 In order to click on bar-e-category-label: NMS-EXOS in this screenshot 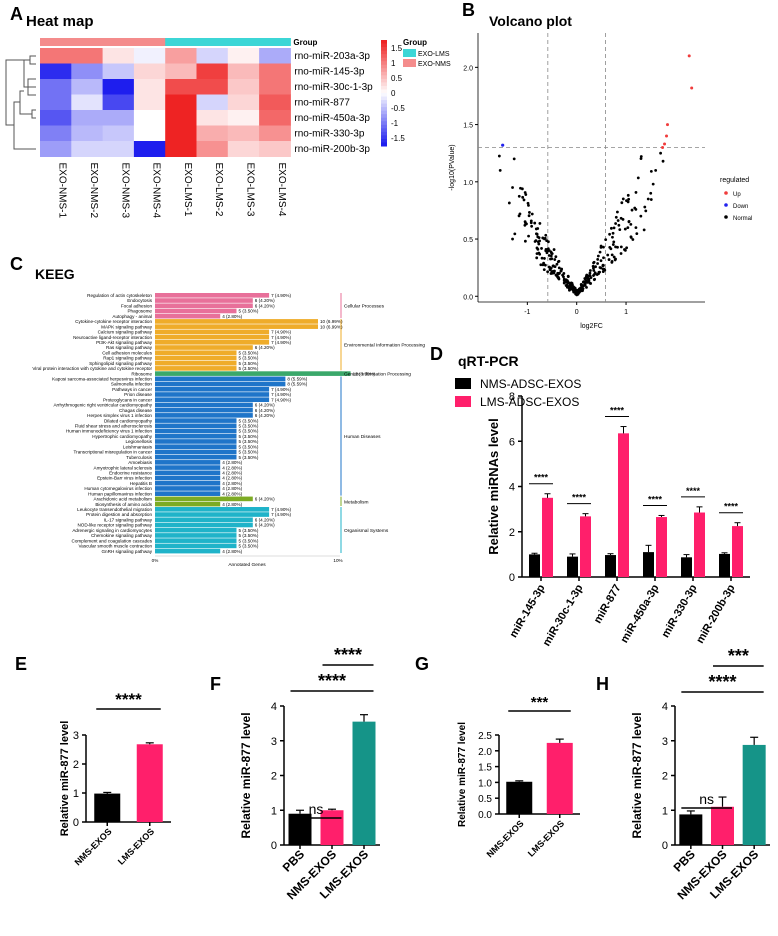, I will do `click(93, 846)`.